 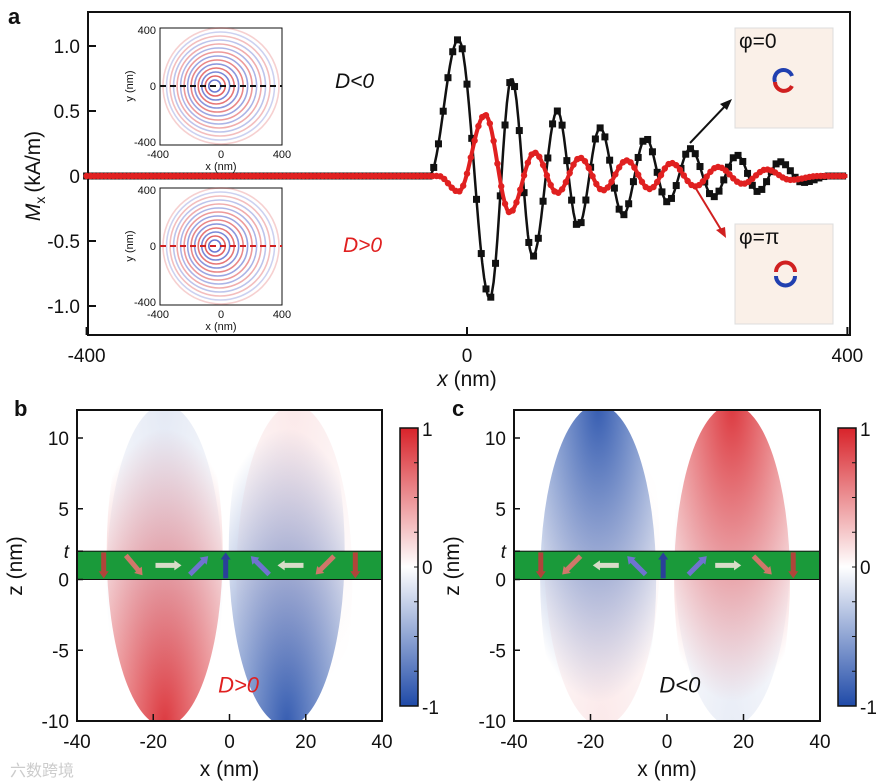 I want to click on annotation-d-pos: D>0, so click(x=362, y=245).